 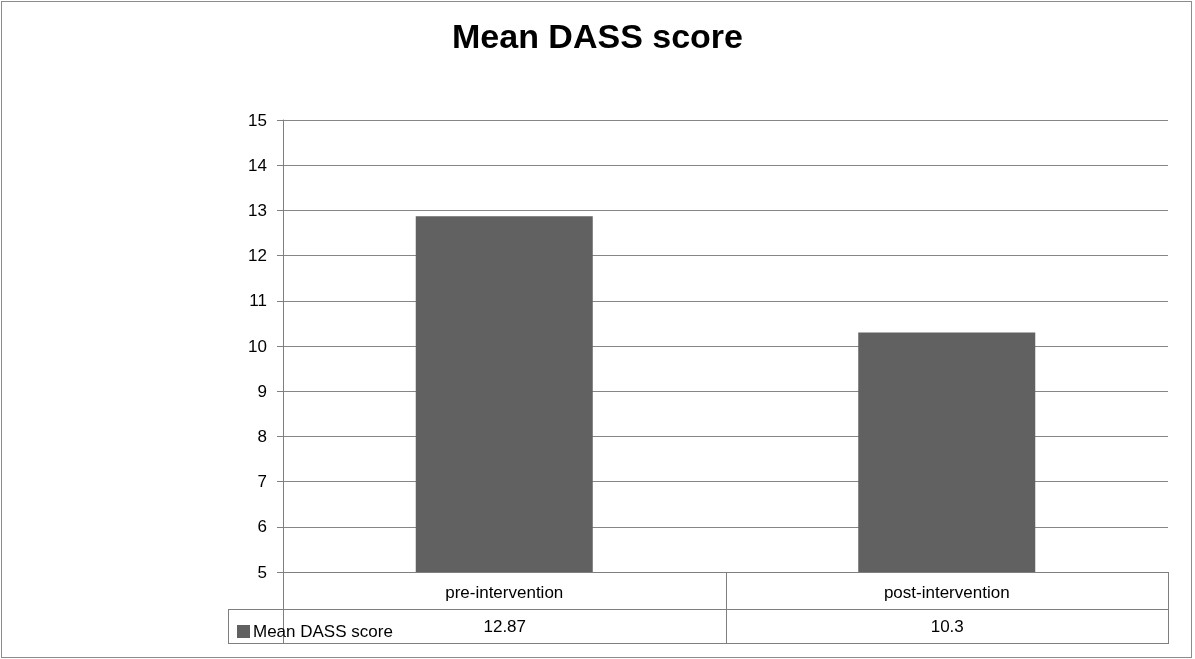 I want to click on y-tick-label: 9, so click(x=262, y=391).